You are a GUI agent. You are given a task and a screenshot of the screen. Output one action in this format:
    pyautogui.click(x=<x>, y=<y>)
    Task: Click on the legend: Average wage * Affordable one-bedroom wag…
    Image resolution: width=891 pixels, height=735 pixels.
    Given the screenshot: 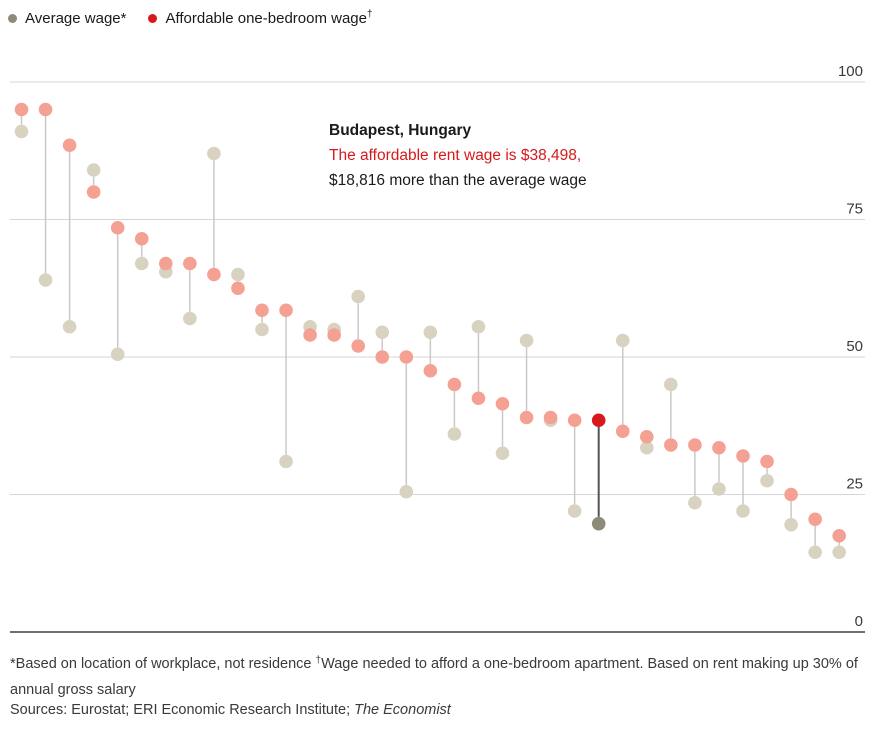 What is the action you would take?
    pyautogui.click(x=201, y=18)
    